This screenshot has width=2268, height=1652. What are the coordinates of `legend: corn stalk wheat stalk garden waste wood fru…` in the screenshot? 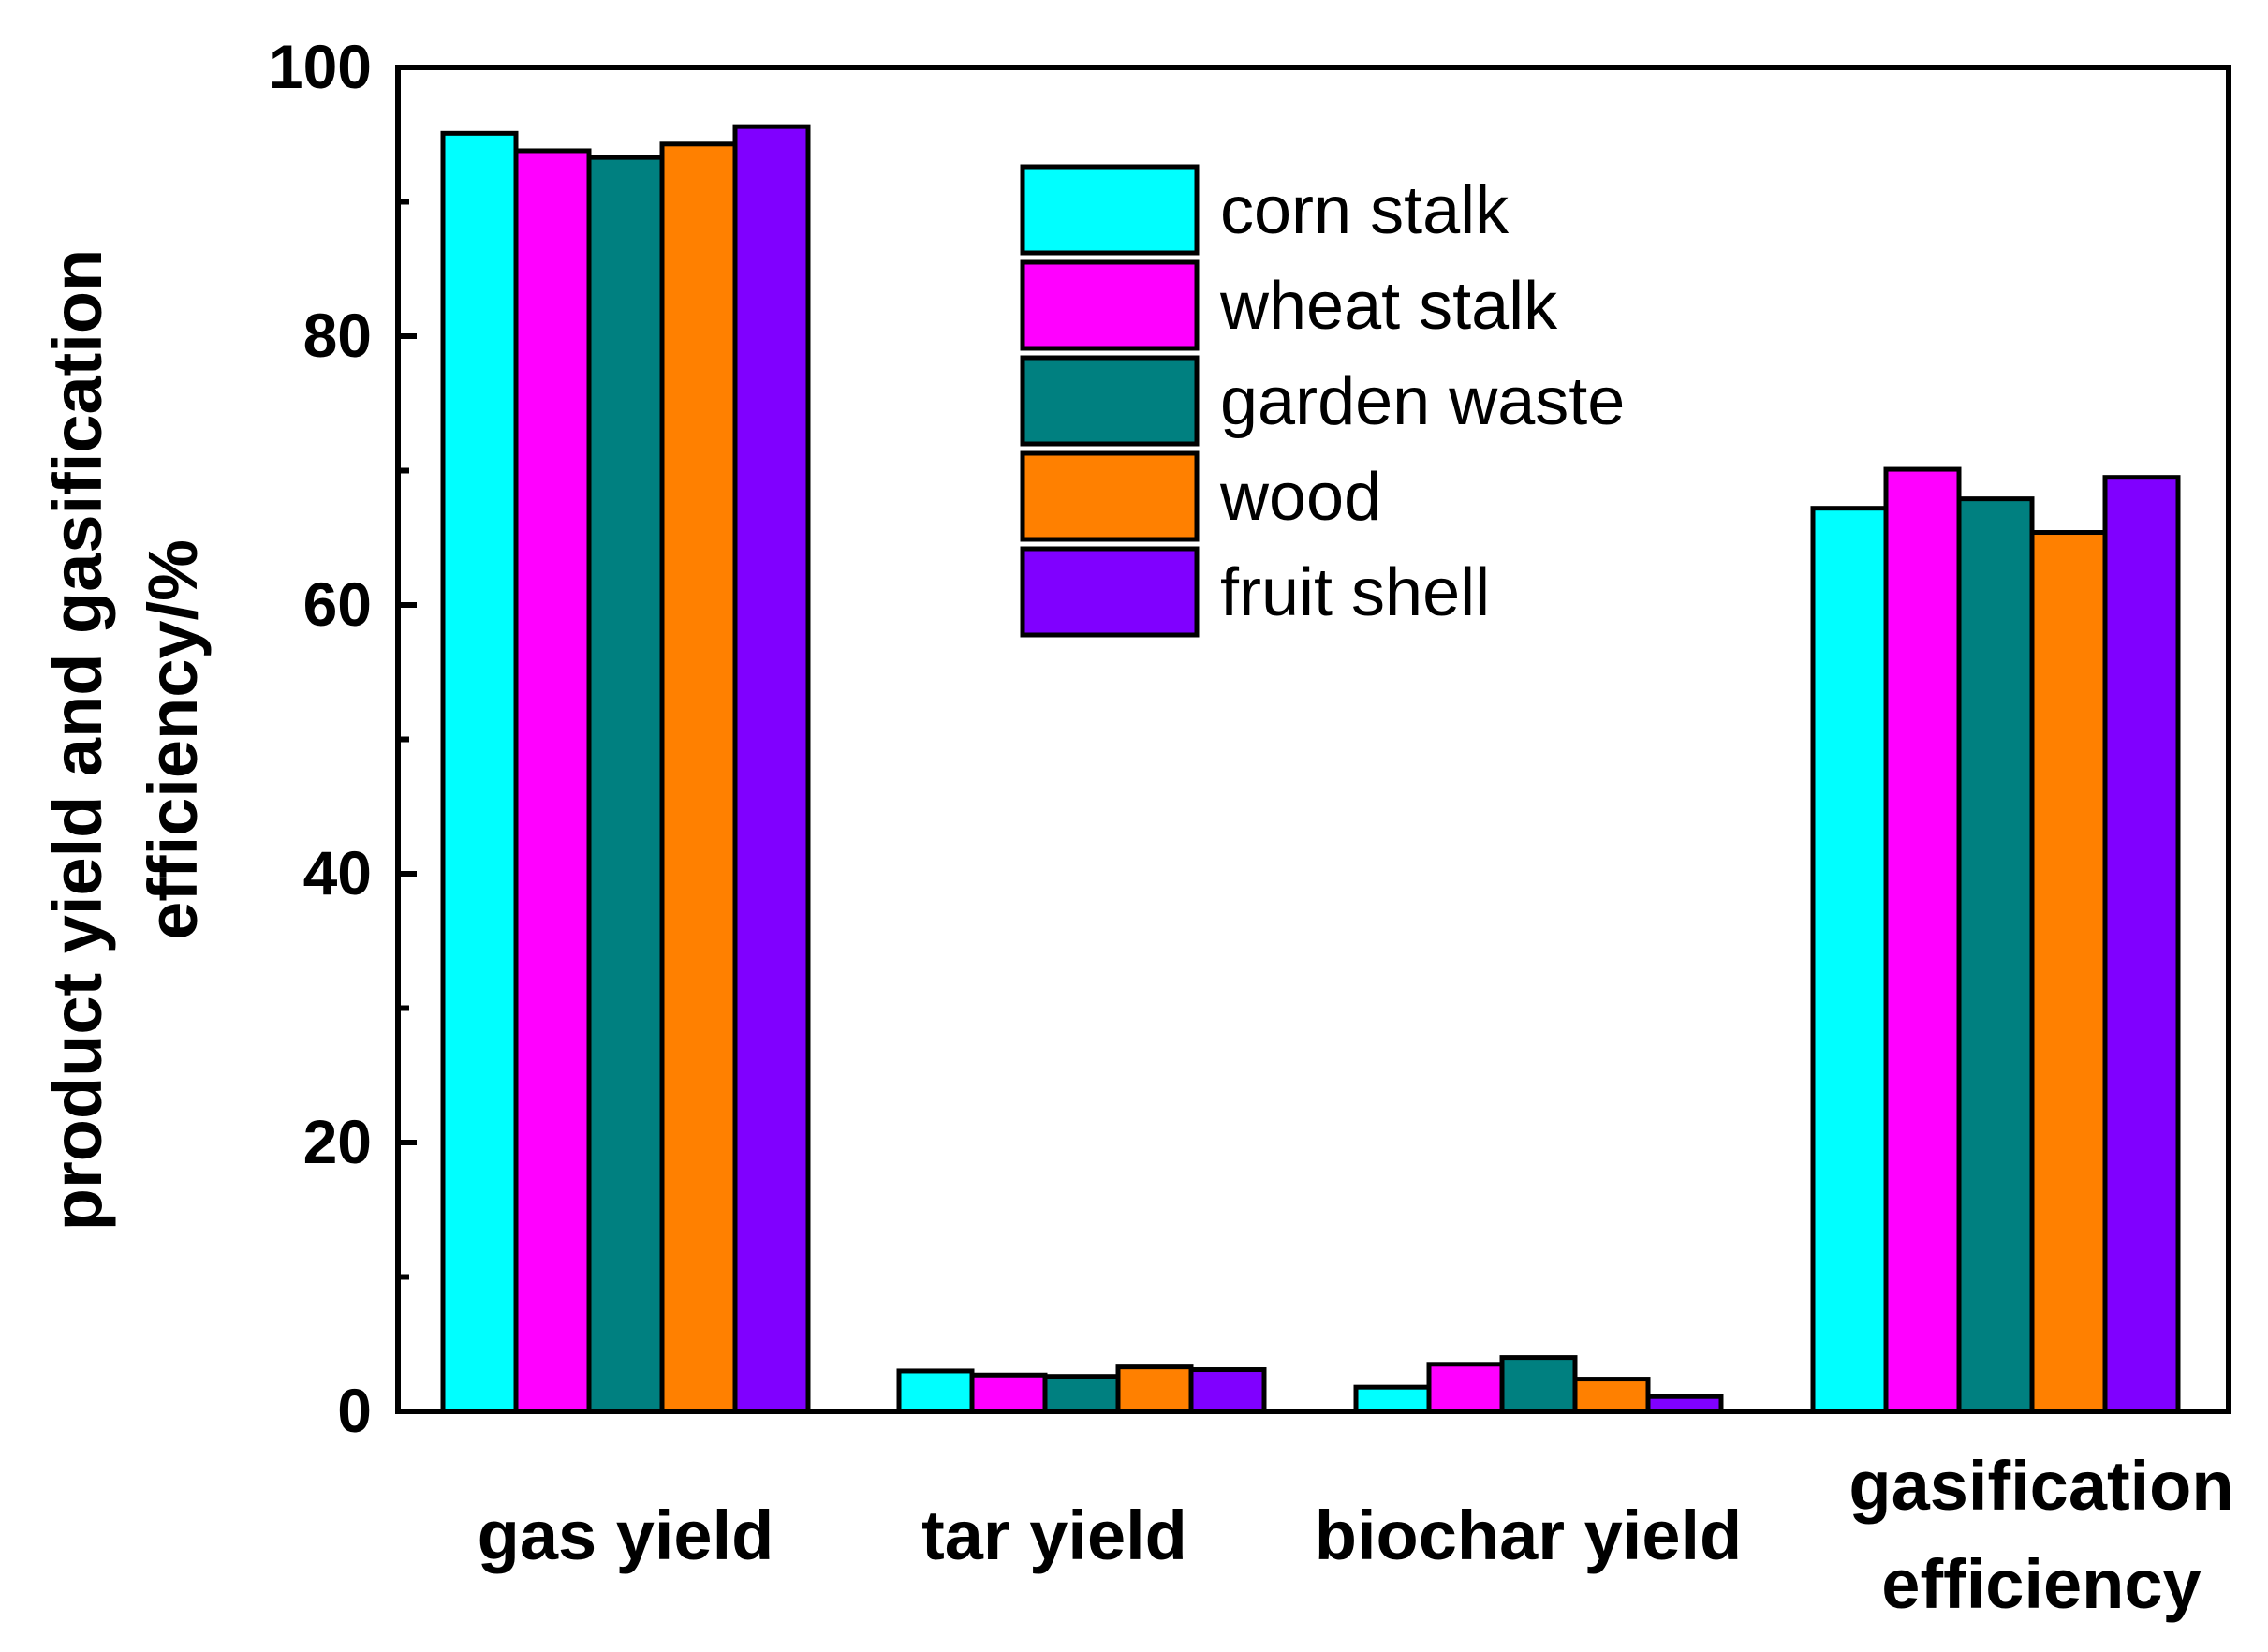 It's located at (1322, 401).